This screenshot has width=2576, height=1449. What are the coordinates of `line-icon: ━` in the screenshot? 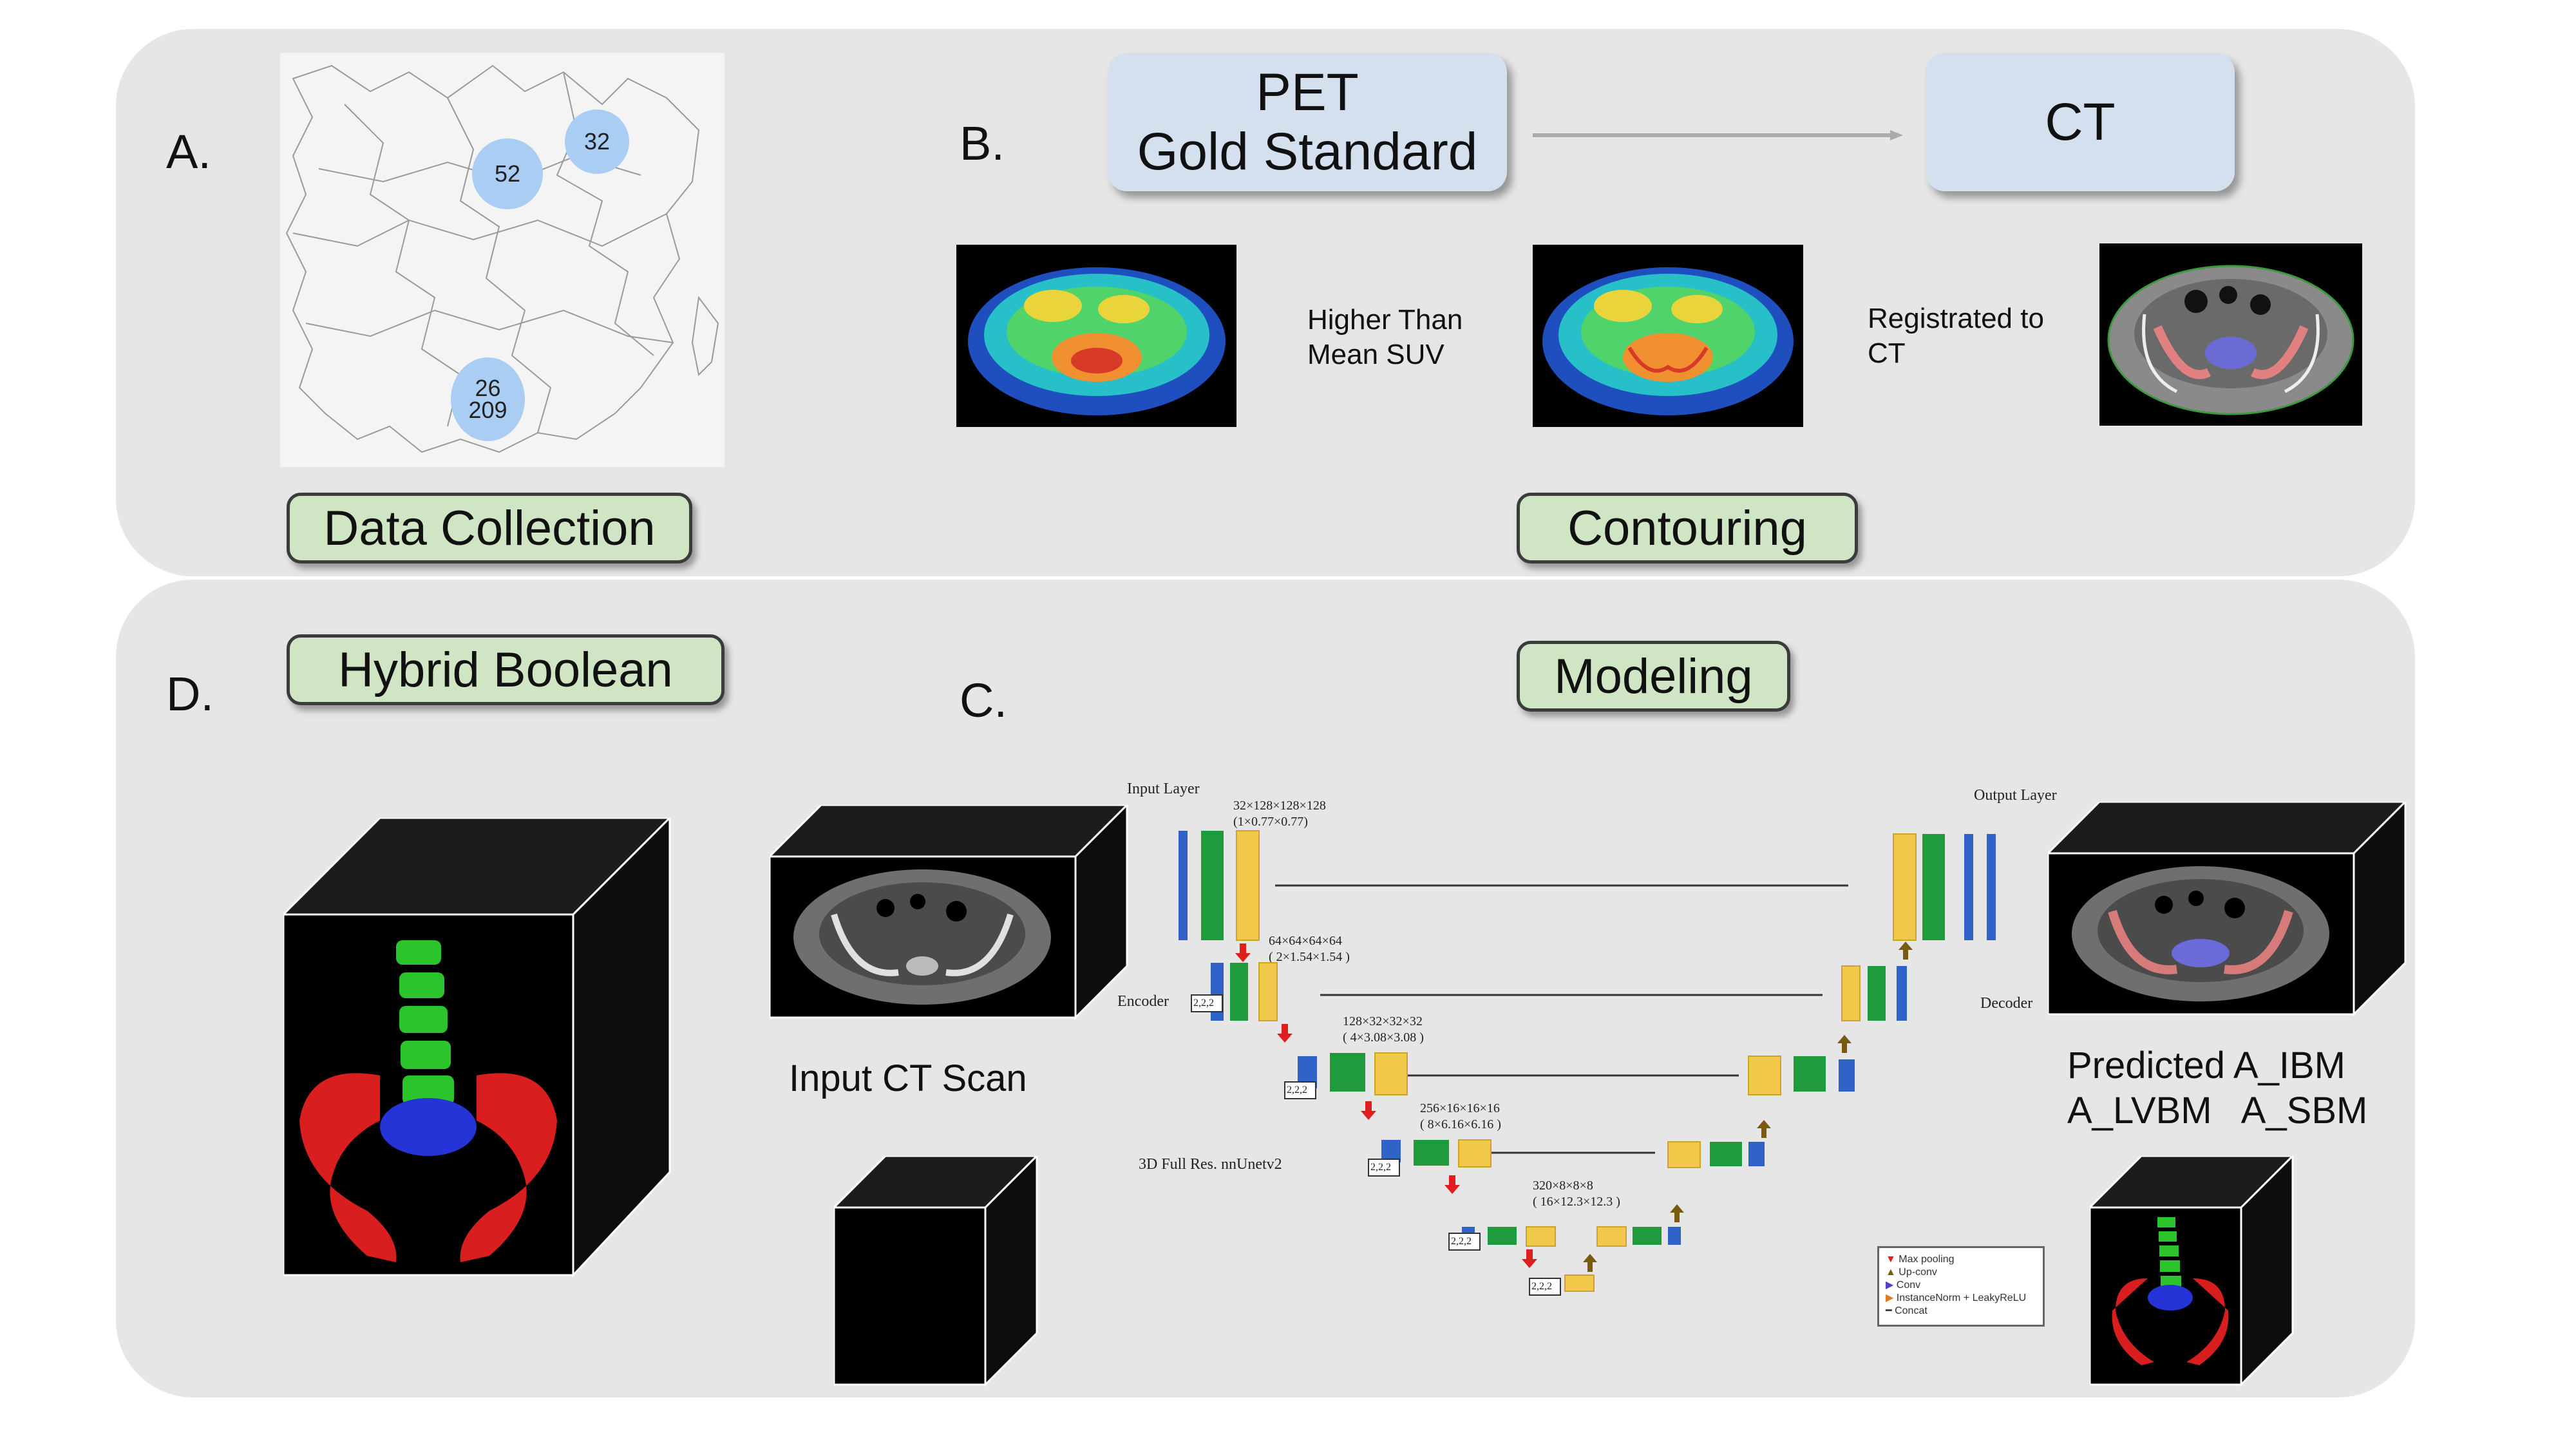 It's located at (1889, 1310).